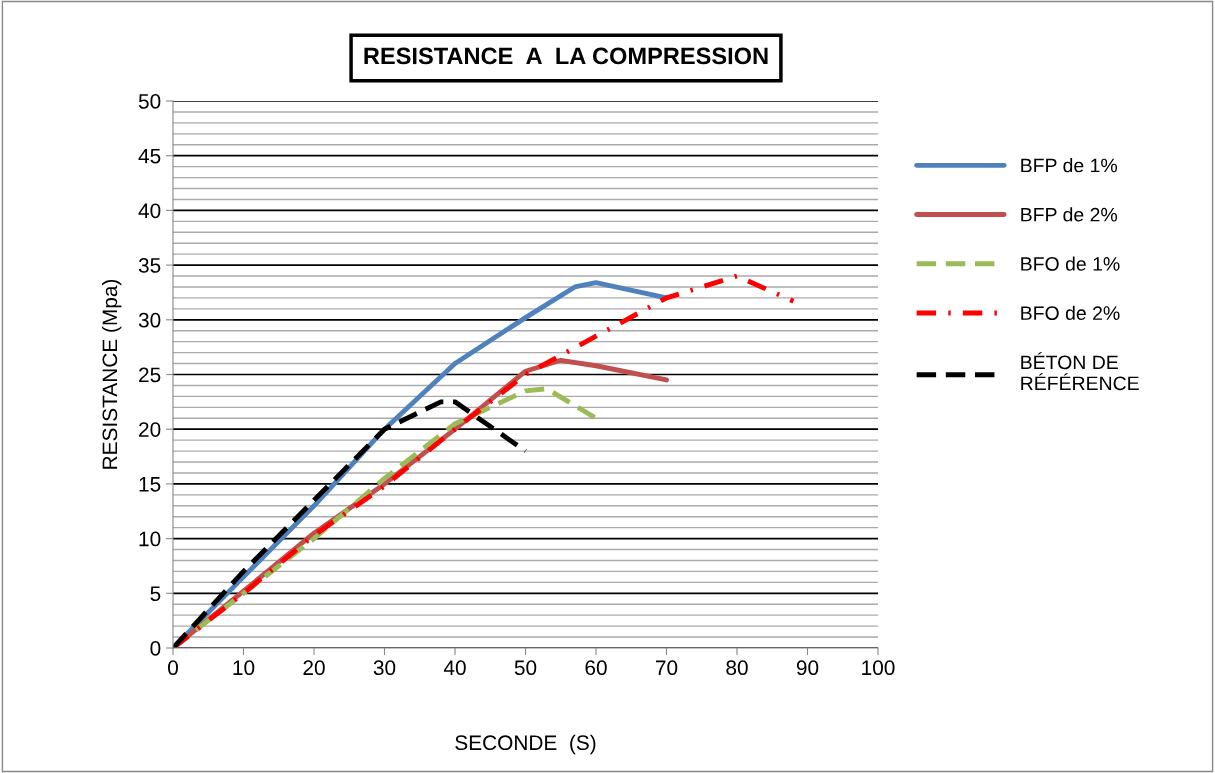 This screenshot has width=1215, height=773. I want to click on x-tick-label: 90, so click(807, 668).